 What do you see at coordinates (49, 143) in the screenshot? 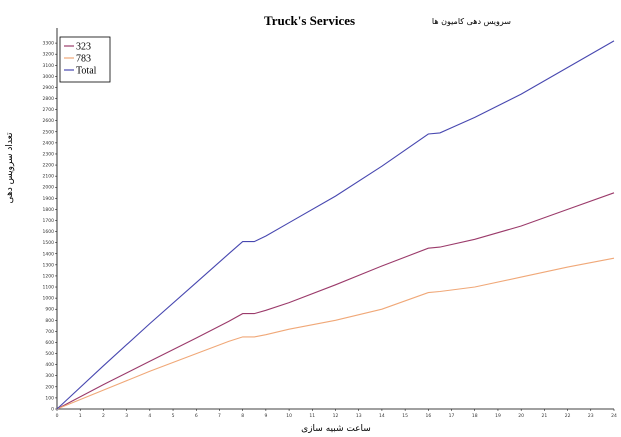
I see `y-tick-label: 2400` at bounding box center [49, 143].